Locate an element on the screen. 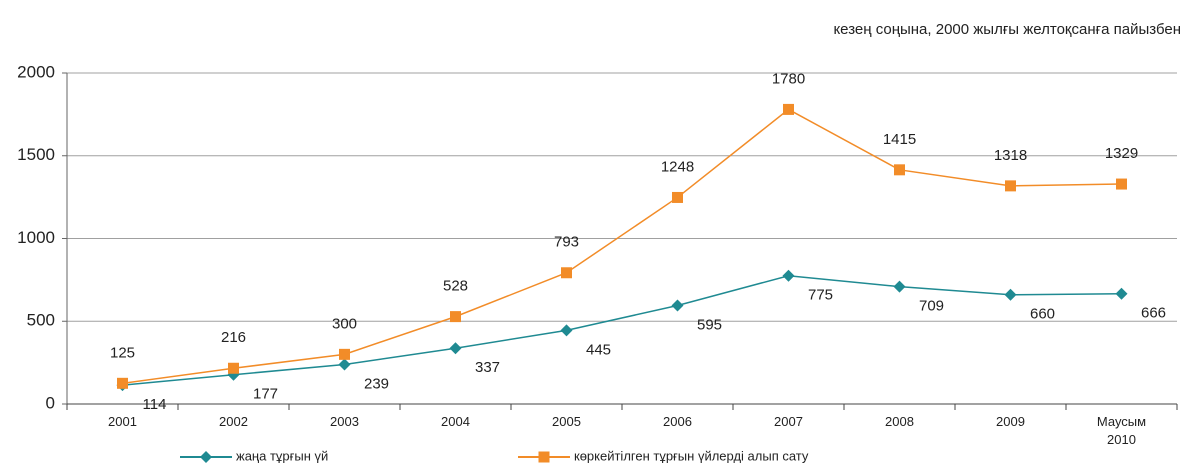 This screenshot has width=1189, height=463. x-tick-label: 2002 is located at coordinates (233, 421).